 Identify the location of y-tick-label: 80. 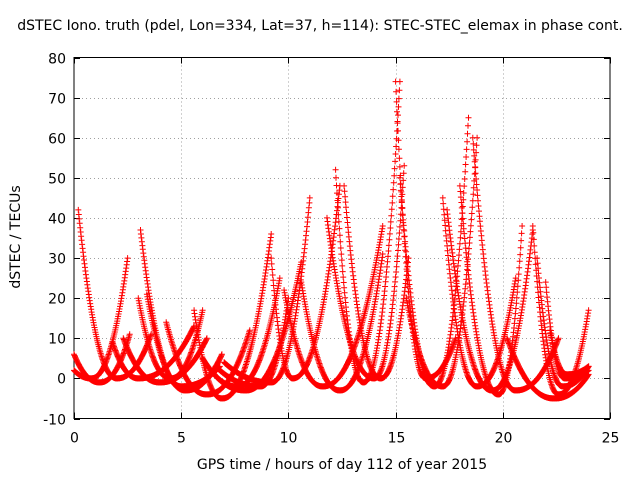
(57, 60).